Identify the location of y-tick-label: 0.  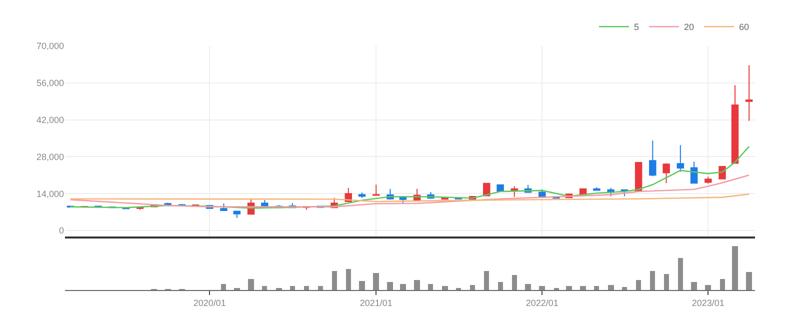
(61, 231).